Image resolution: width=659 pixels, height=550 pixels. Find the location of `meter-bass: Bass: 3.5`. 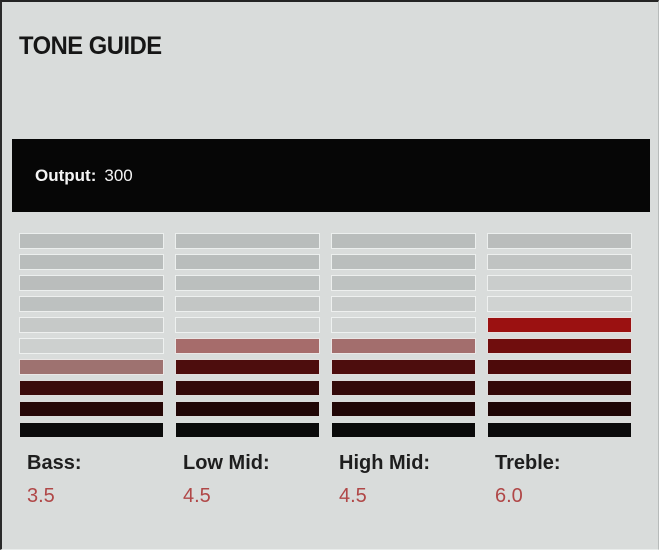

meter-bass: Bass: 3.5 is located at coordinates (91, 370).